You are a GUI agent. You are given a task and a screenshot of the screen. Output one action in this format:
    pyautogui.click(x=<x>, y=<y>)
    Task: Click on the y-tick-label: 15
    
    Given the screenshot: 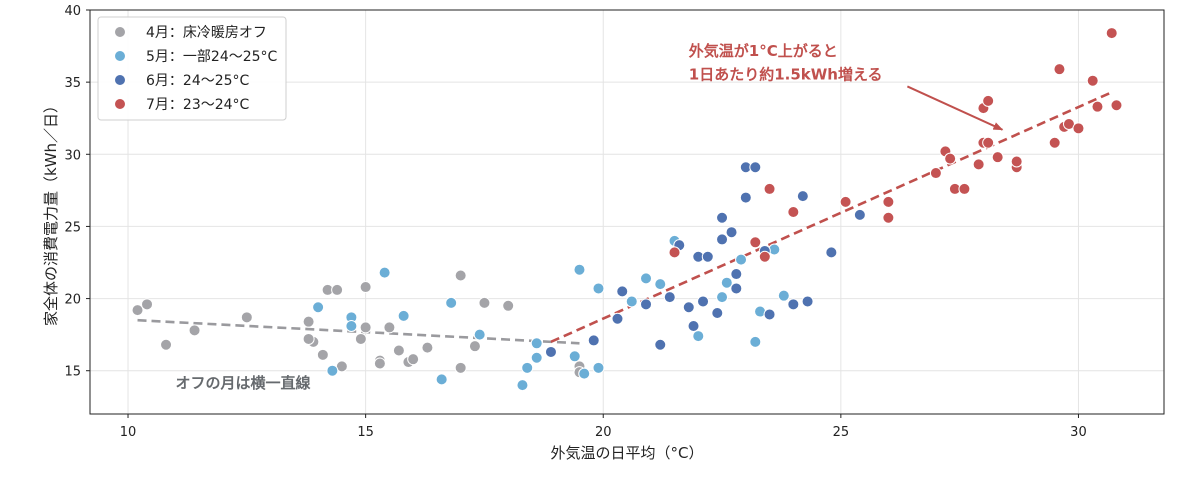 What is the action you would take?
    pyautogui.click(x=72, y=372)
    